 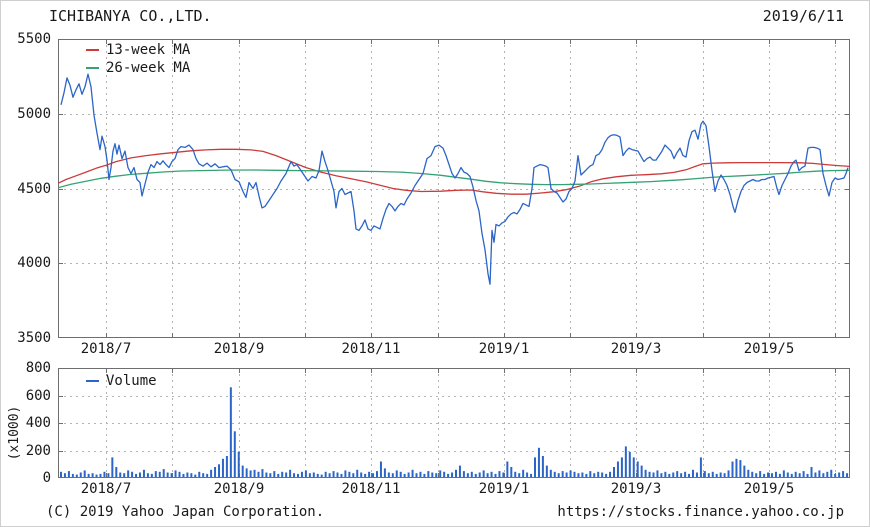 I want to click on legend-label-volume: Volume, so click(x=131, y=381).